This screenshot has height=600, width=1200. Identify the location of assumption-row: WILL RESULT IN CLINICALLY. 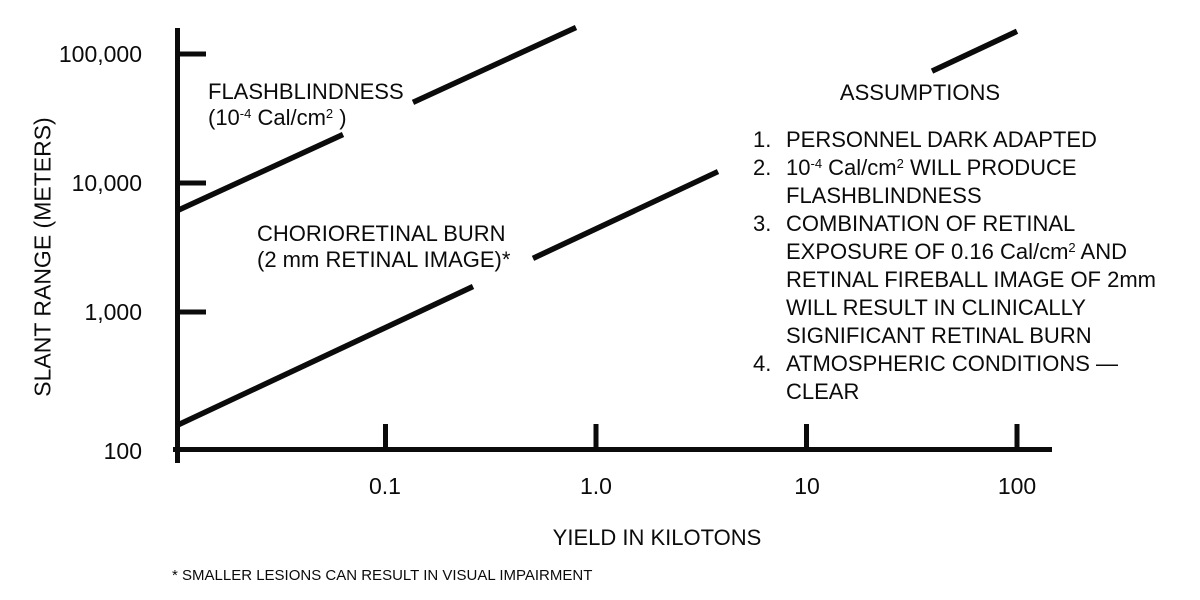
(954, 308).